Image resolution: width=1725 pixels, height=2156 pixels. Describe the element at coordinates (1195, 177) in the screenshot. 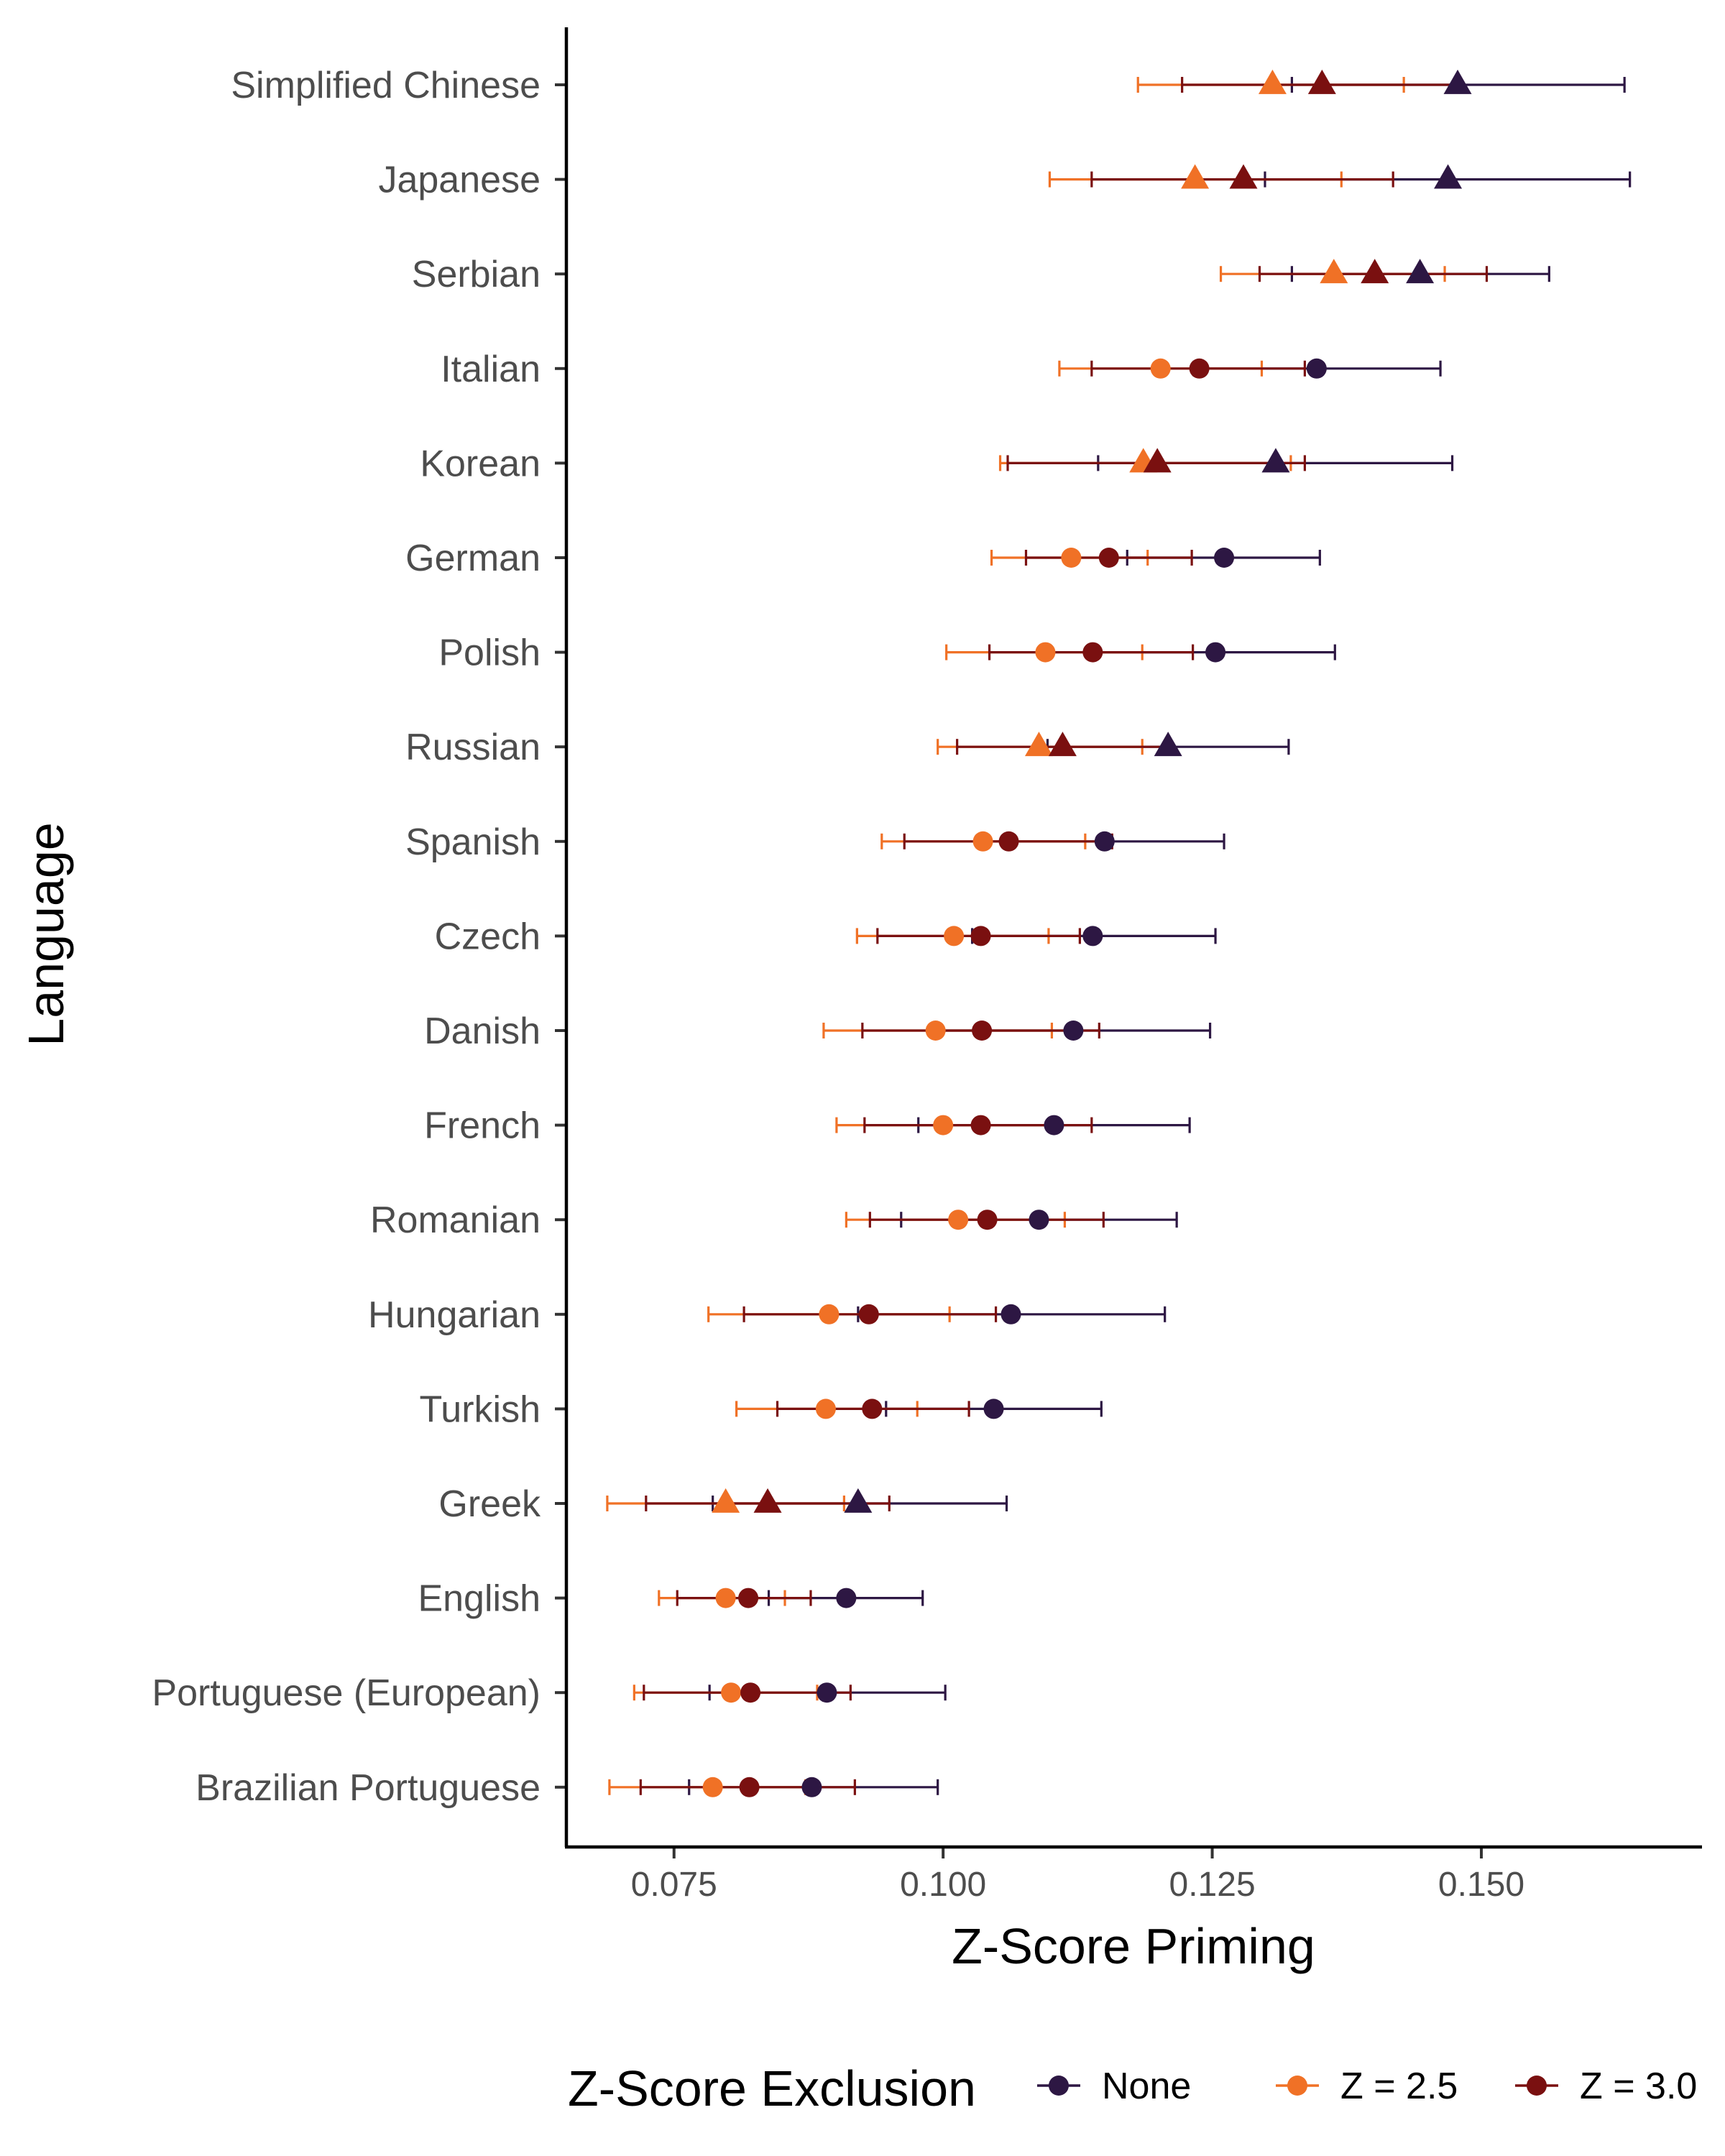

I see `point-z-2-5-japanese` at that location.